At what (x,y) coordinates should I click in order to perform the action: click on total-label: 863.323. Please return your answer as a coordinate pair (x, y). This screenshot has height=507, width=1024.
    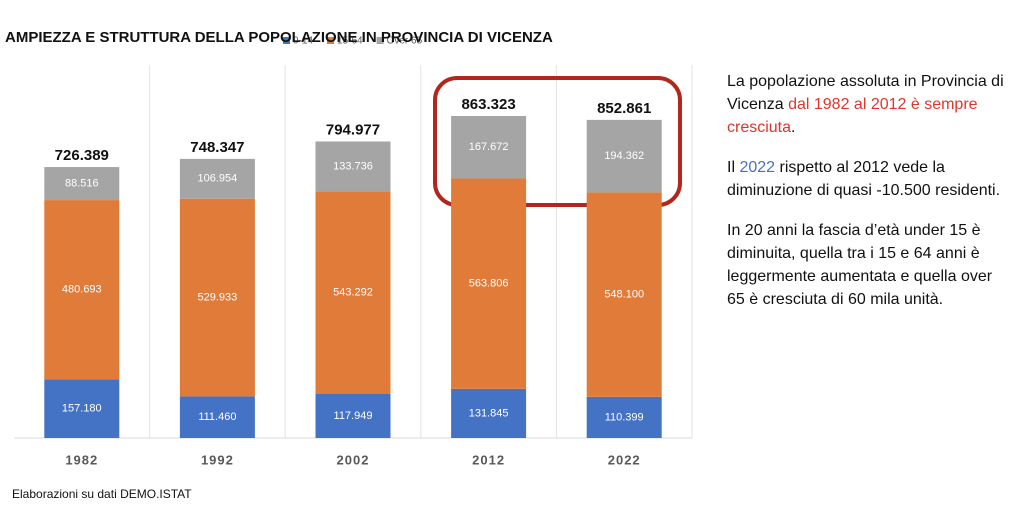
    Looking at the image, I should click on (488, 104).